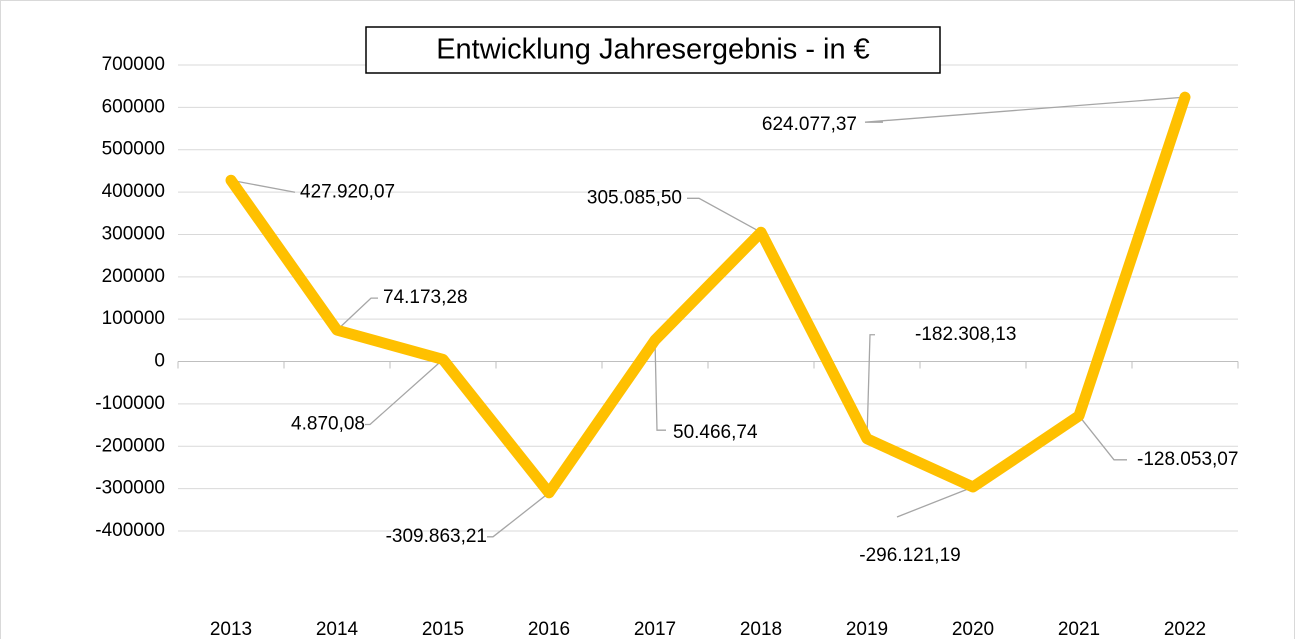 The height and width of the screenshot is (639, 1295). What do you see at coordinates (337, 629) in the screenshot?
I see `x-tick-label: 2014` at bounding box center [337, 629].